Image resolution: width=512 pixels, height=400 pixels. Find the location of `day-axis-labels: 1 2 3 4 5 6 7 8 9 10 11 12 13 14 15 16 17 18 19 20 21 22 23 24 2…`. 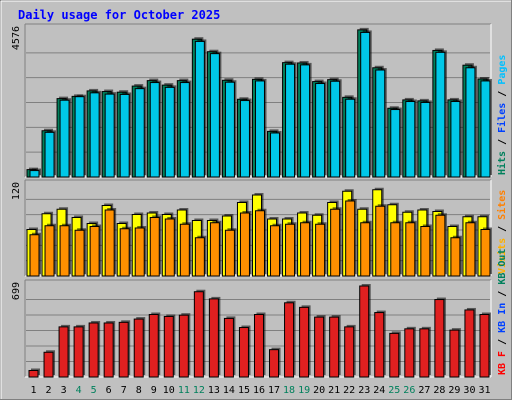

day-axis-labels: 1 2 3 4 5 6 7 8 9 10 11 12 13 14 15 16 17 18 19 20 21 22 23 24 2… is located at coordinates (261, 390).